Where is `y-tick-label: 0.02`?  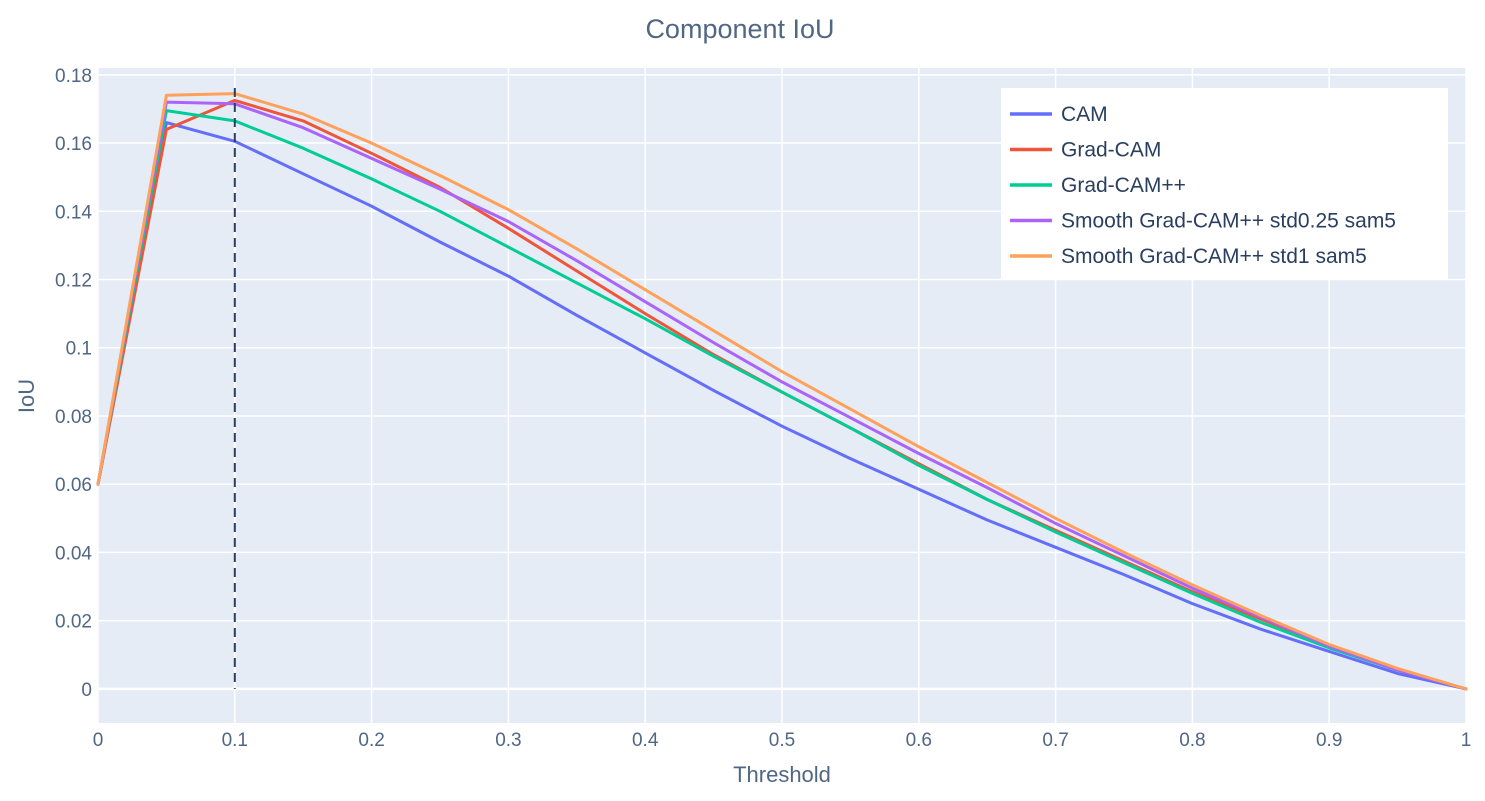 y-tick-label: 0.02 is located at coordinates (73, 622).